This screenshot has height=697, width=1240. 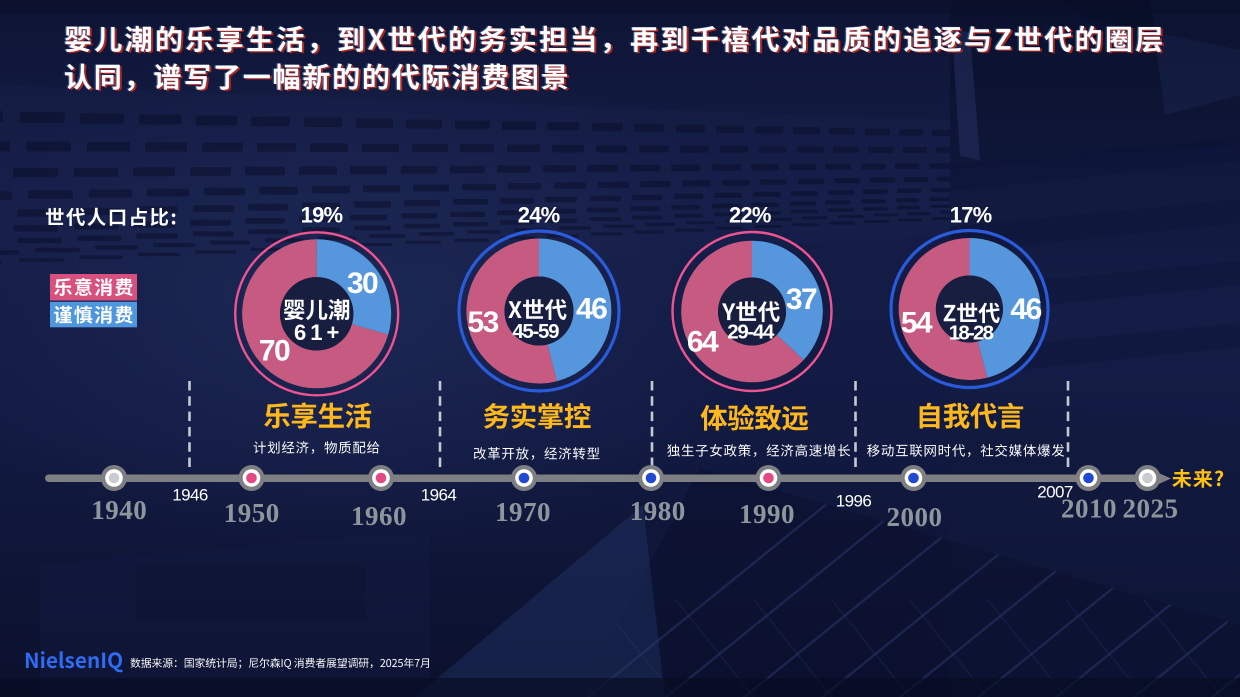 I want to click on svg-text: 1950, so click(x=252, y=513).